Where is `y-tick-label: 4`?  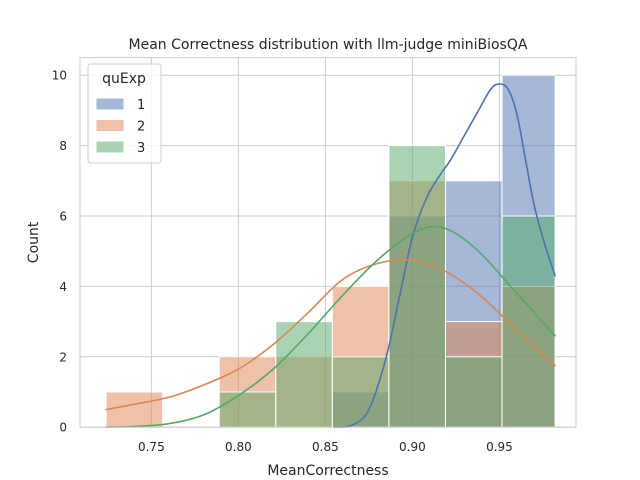 y-tick-label: 4 is located at coordinates (63, 287).